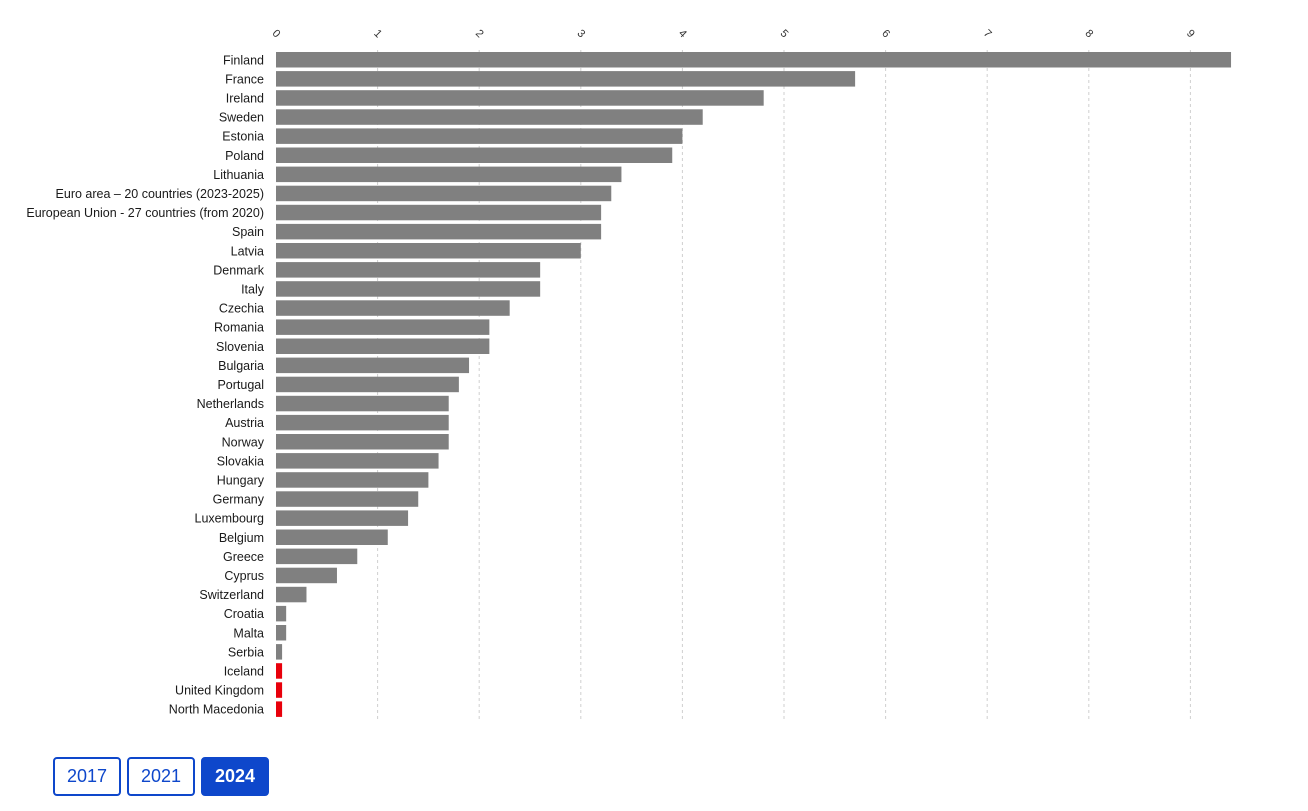 The width and height of the screenshot is (1308, 811). I want to click on category-label: Ireland, so click(245, 98).